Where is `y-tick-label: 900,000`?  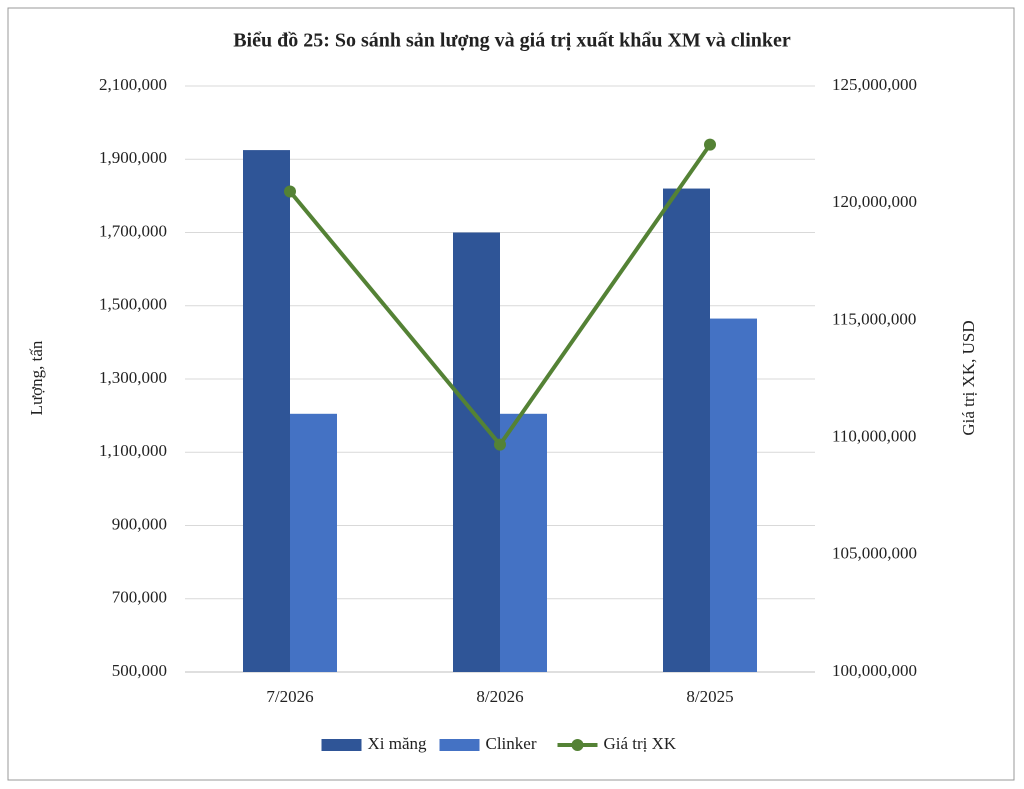 y-tick-label: 900,000 is located at coordinates (139, 523).